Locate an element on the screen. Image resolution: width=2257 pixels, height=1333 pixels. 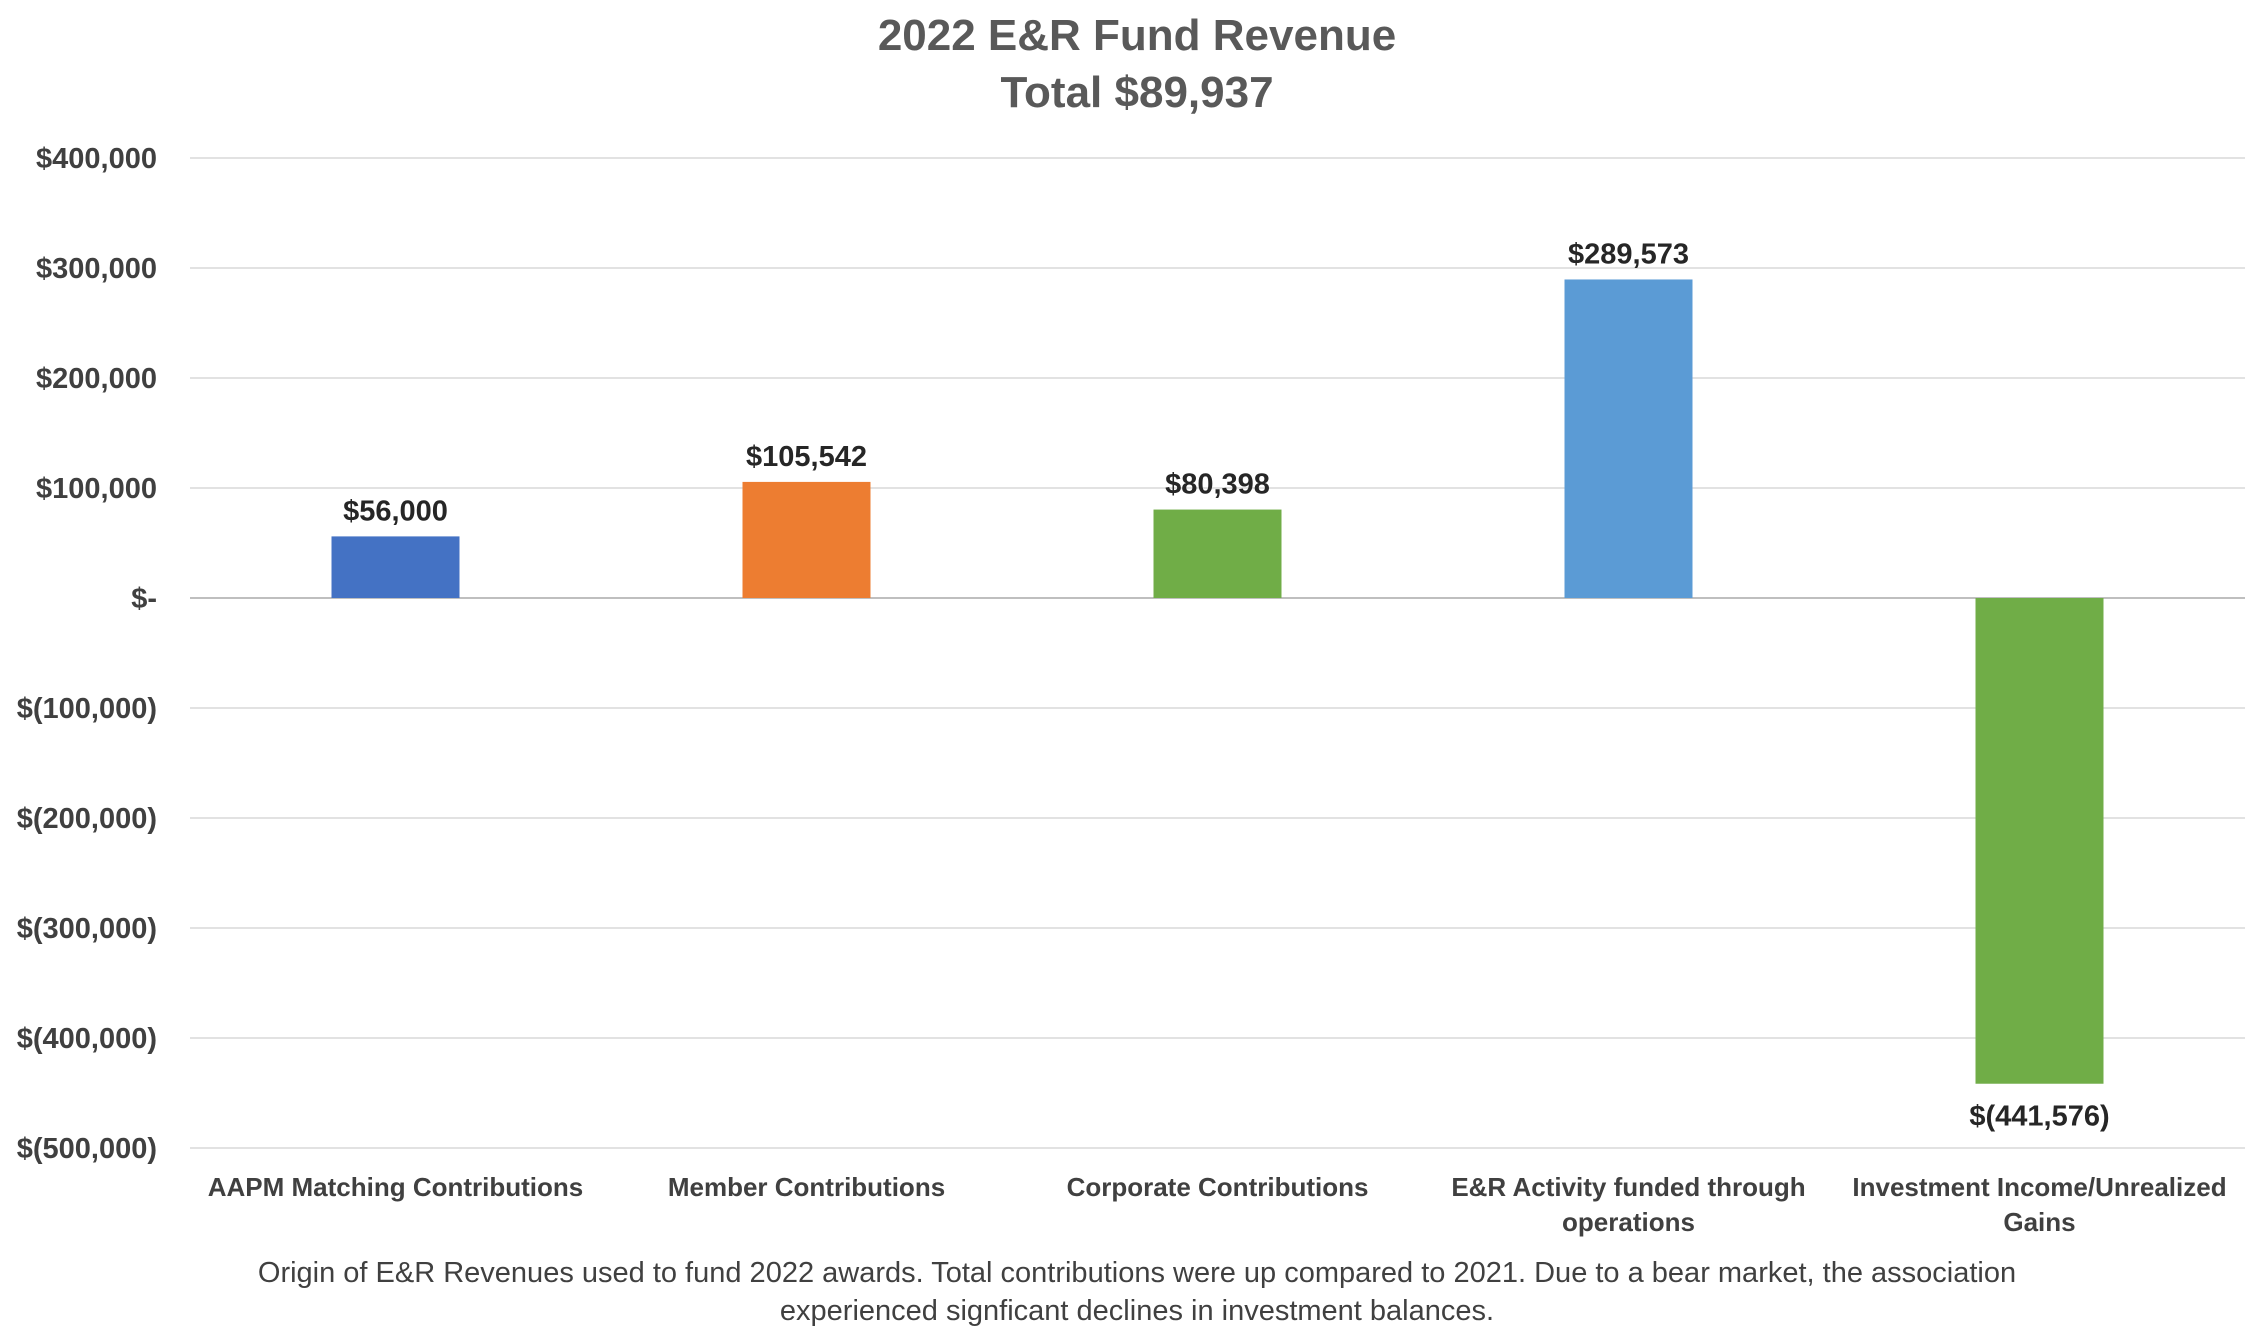
category-label: AAPM Matching Contributions is located at coordinates (396, 1187).